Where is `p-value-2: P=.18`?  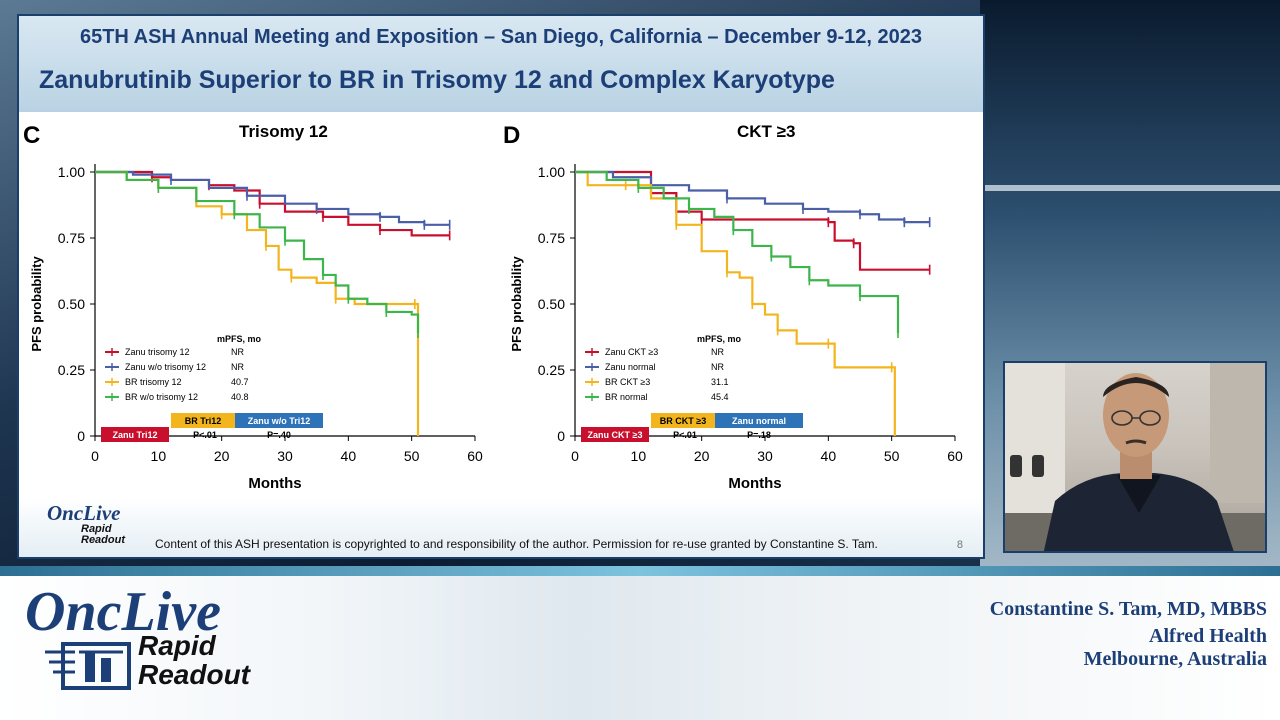
p-value-2: P=.18 is located at coordinates (759, 435).